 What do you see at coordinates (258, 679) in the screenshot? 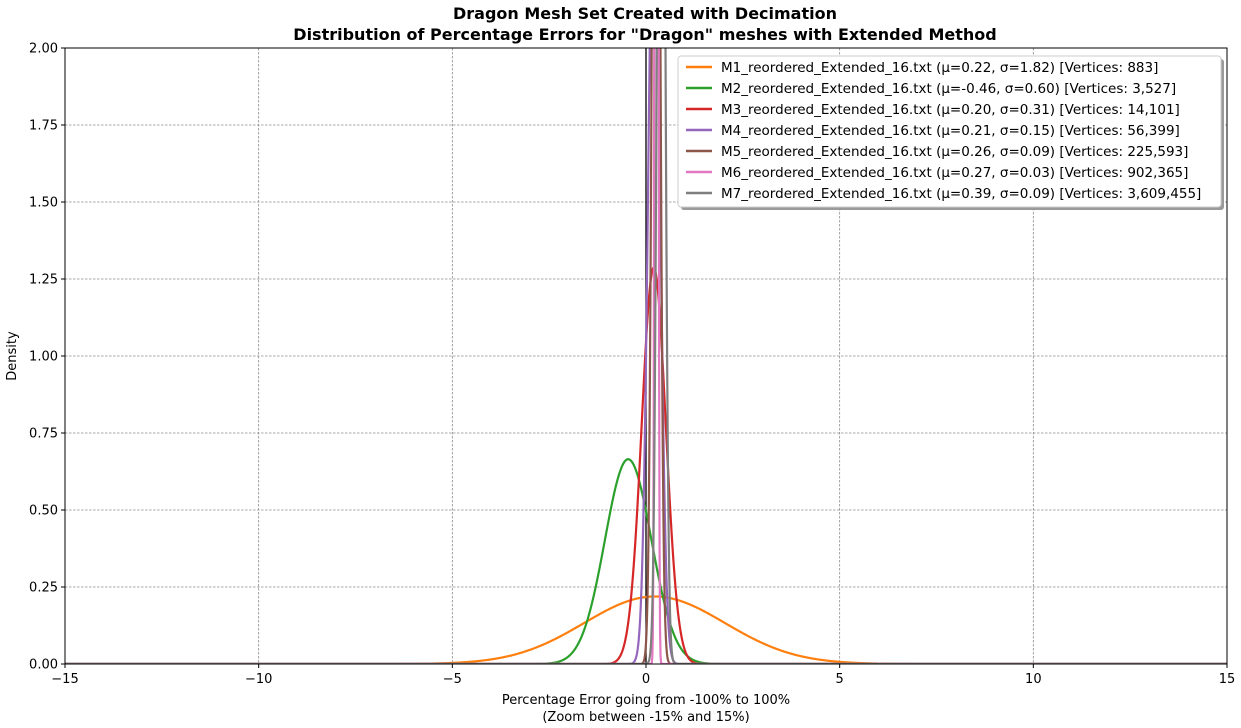
I see `x-tick-label: −10` at bounding box center [258, 679].